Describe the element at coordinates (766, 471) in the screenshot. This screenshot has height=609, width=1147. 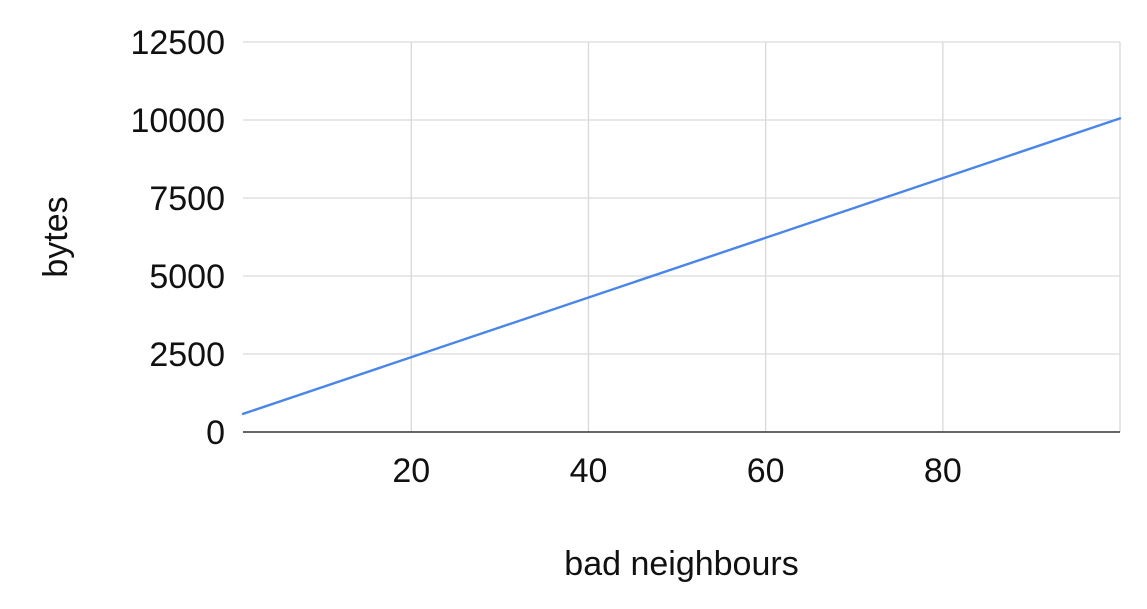
I see `x-tick-label: 60` at that location.